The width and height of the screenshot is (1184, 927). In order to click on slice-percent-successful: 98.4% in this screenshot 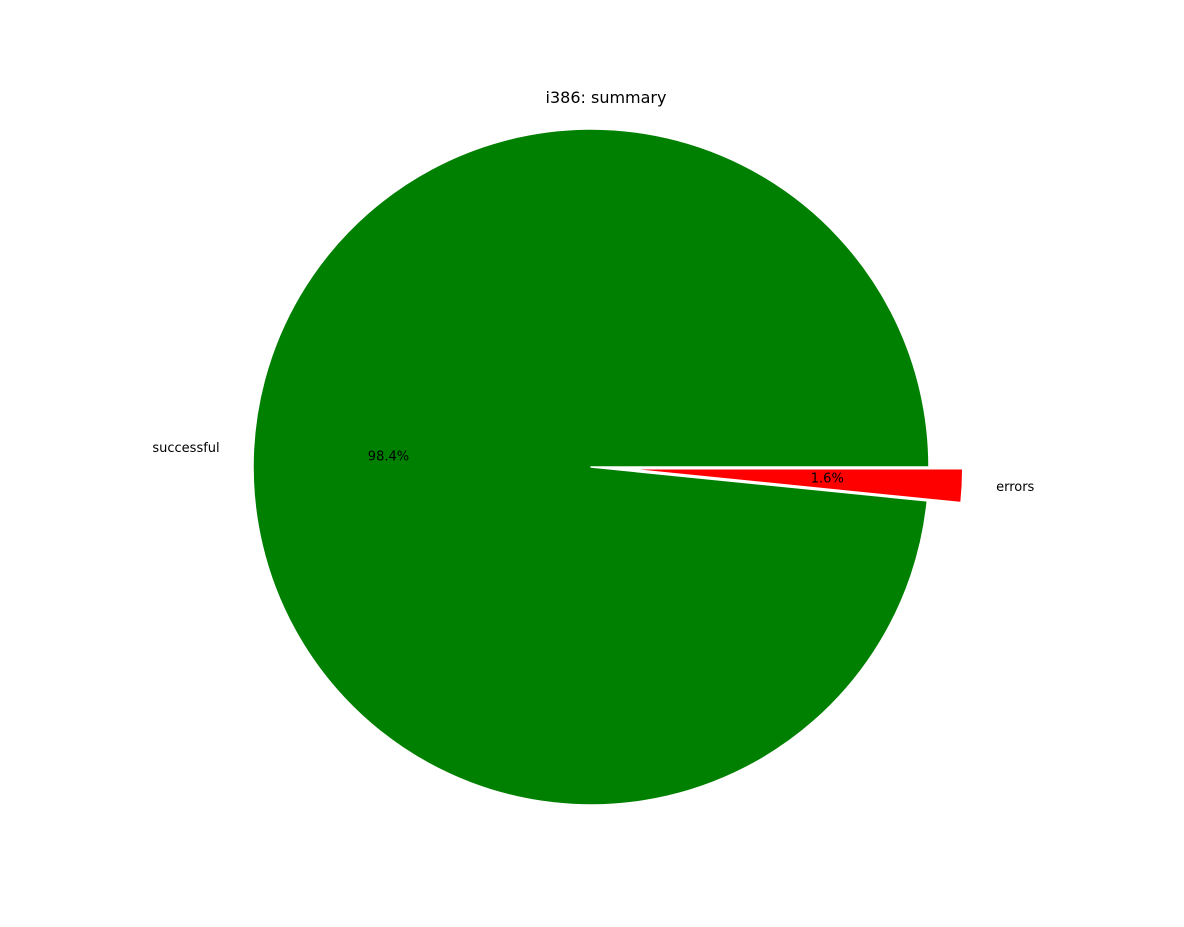, I will do `click(388, 456)`.